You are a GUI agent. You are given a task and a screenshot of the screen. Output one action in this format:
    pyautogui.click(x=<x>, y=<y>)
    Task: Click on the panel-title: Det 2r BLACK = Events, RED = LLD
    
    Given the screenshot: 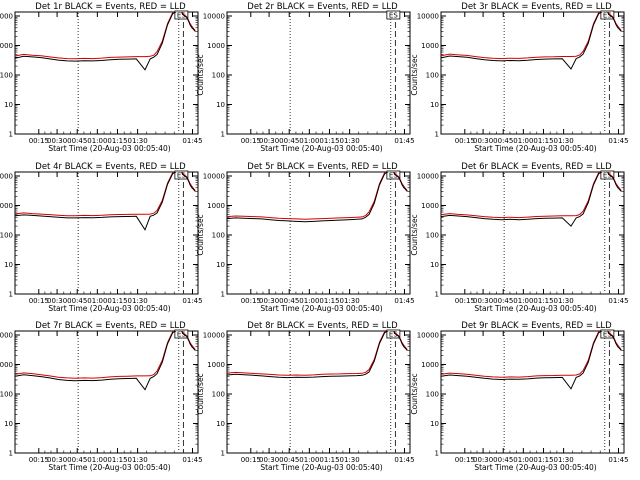 What is the action you would take?
    pyautogui.click(x=322, y=7)
    